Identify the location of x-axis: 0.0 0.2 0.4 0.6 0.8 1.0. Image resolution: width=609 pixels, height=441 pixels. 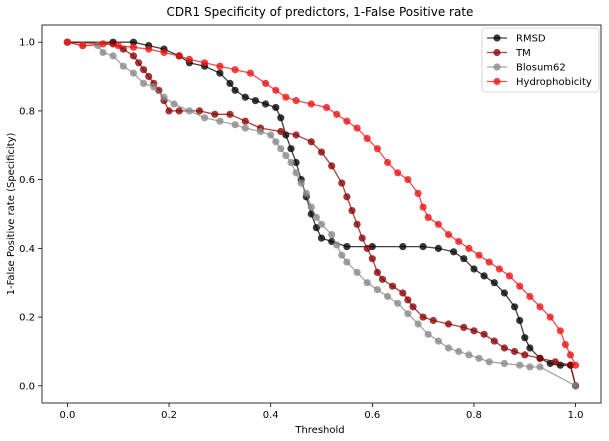
(321, 412).